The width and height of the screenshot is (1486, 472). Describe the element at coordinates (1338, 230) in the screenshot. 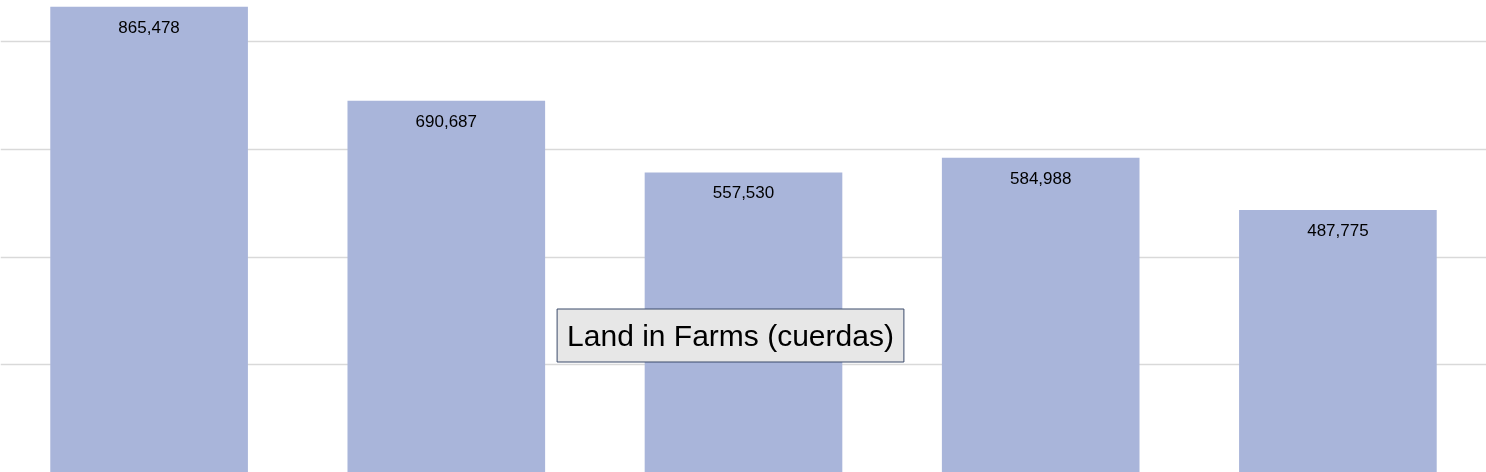

I see `data-label: 487,775` at that location.